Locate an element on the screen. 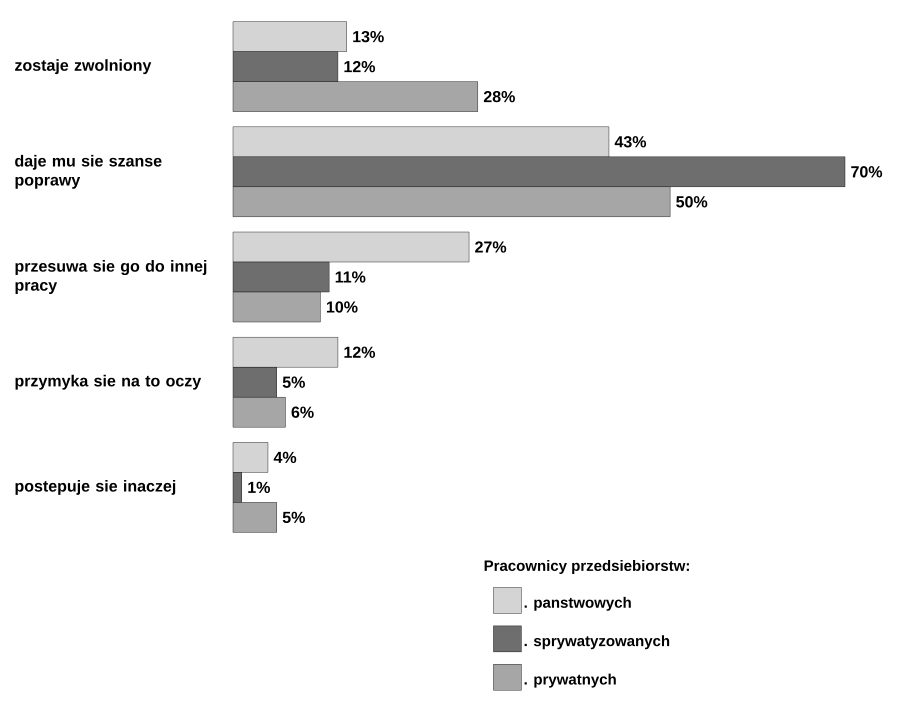 The width and height of the screenshot is (905, 710). y-tick-label: przymyka sie na to oczy is located at coordinates (109, 382).